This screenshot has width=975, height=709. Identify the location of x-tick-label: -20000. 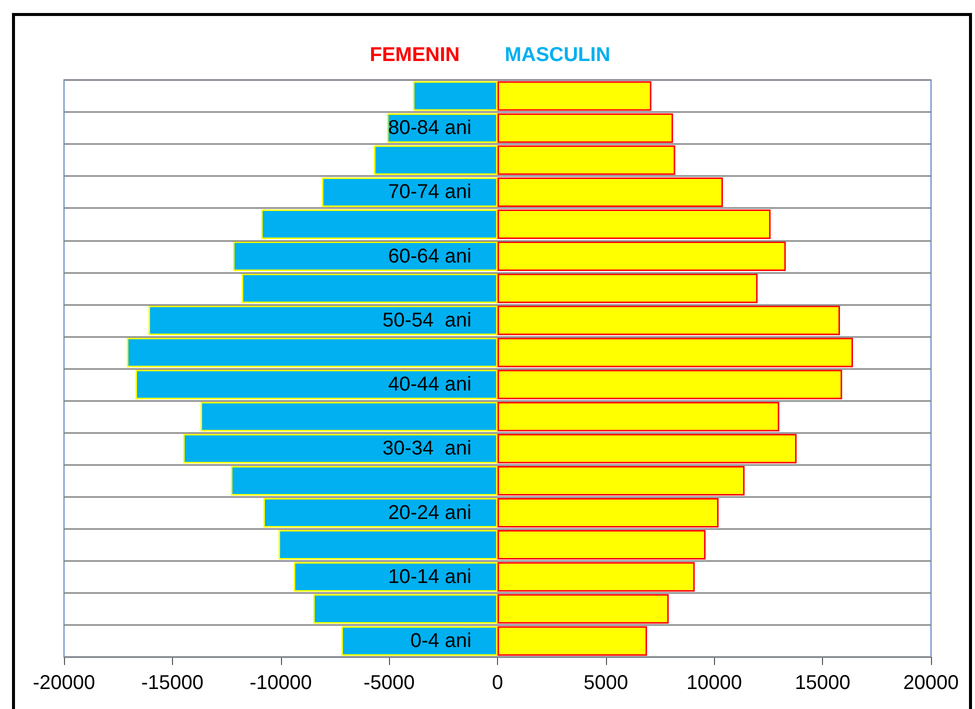
(64, 683).